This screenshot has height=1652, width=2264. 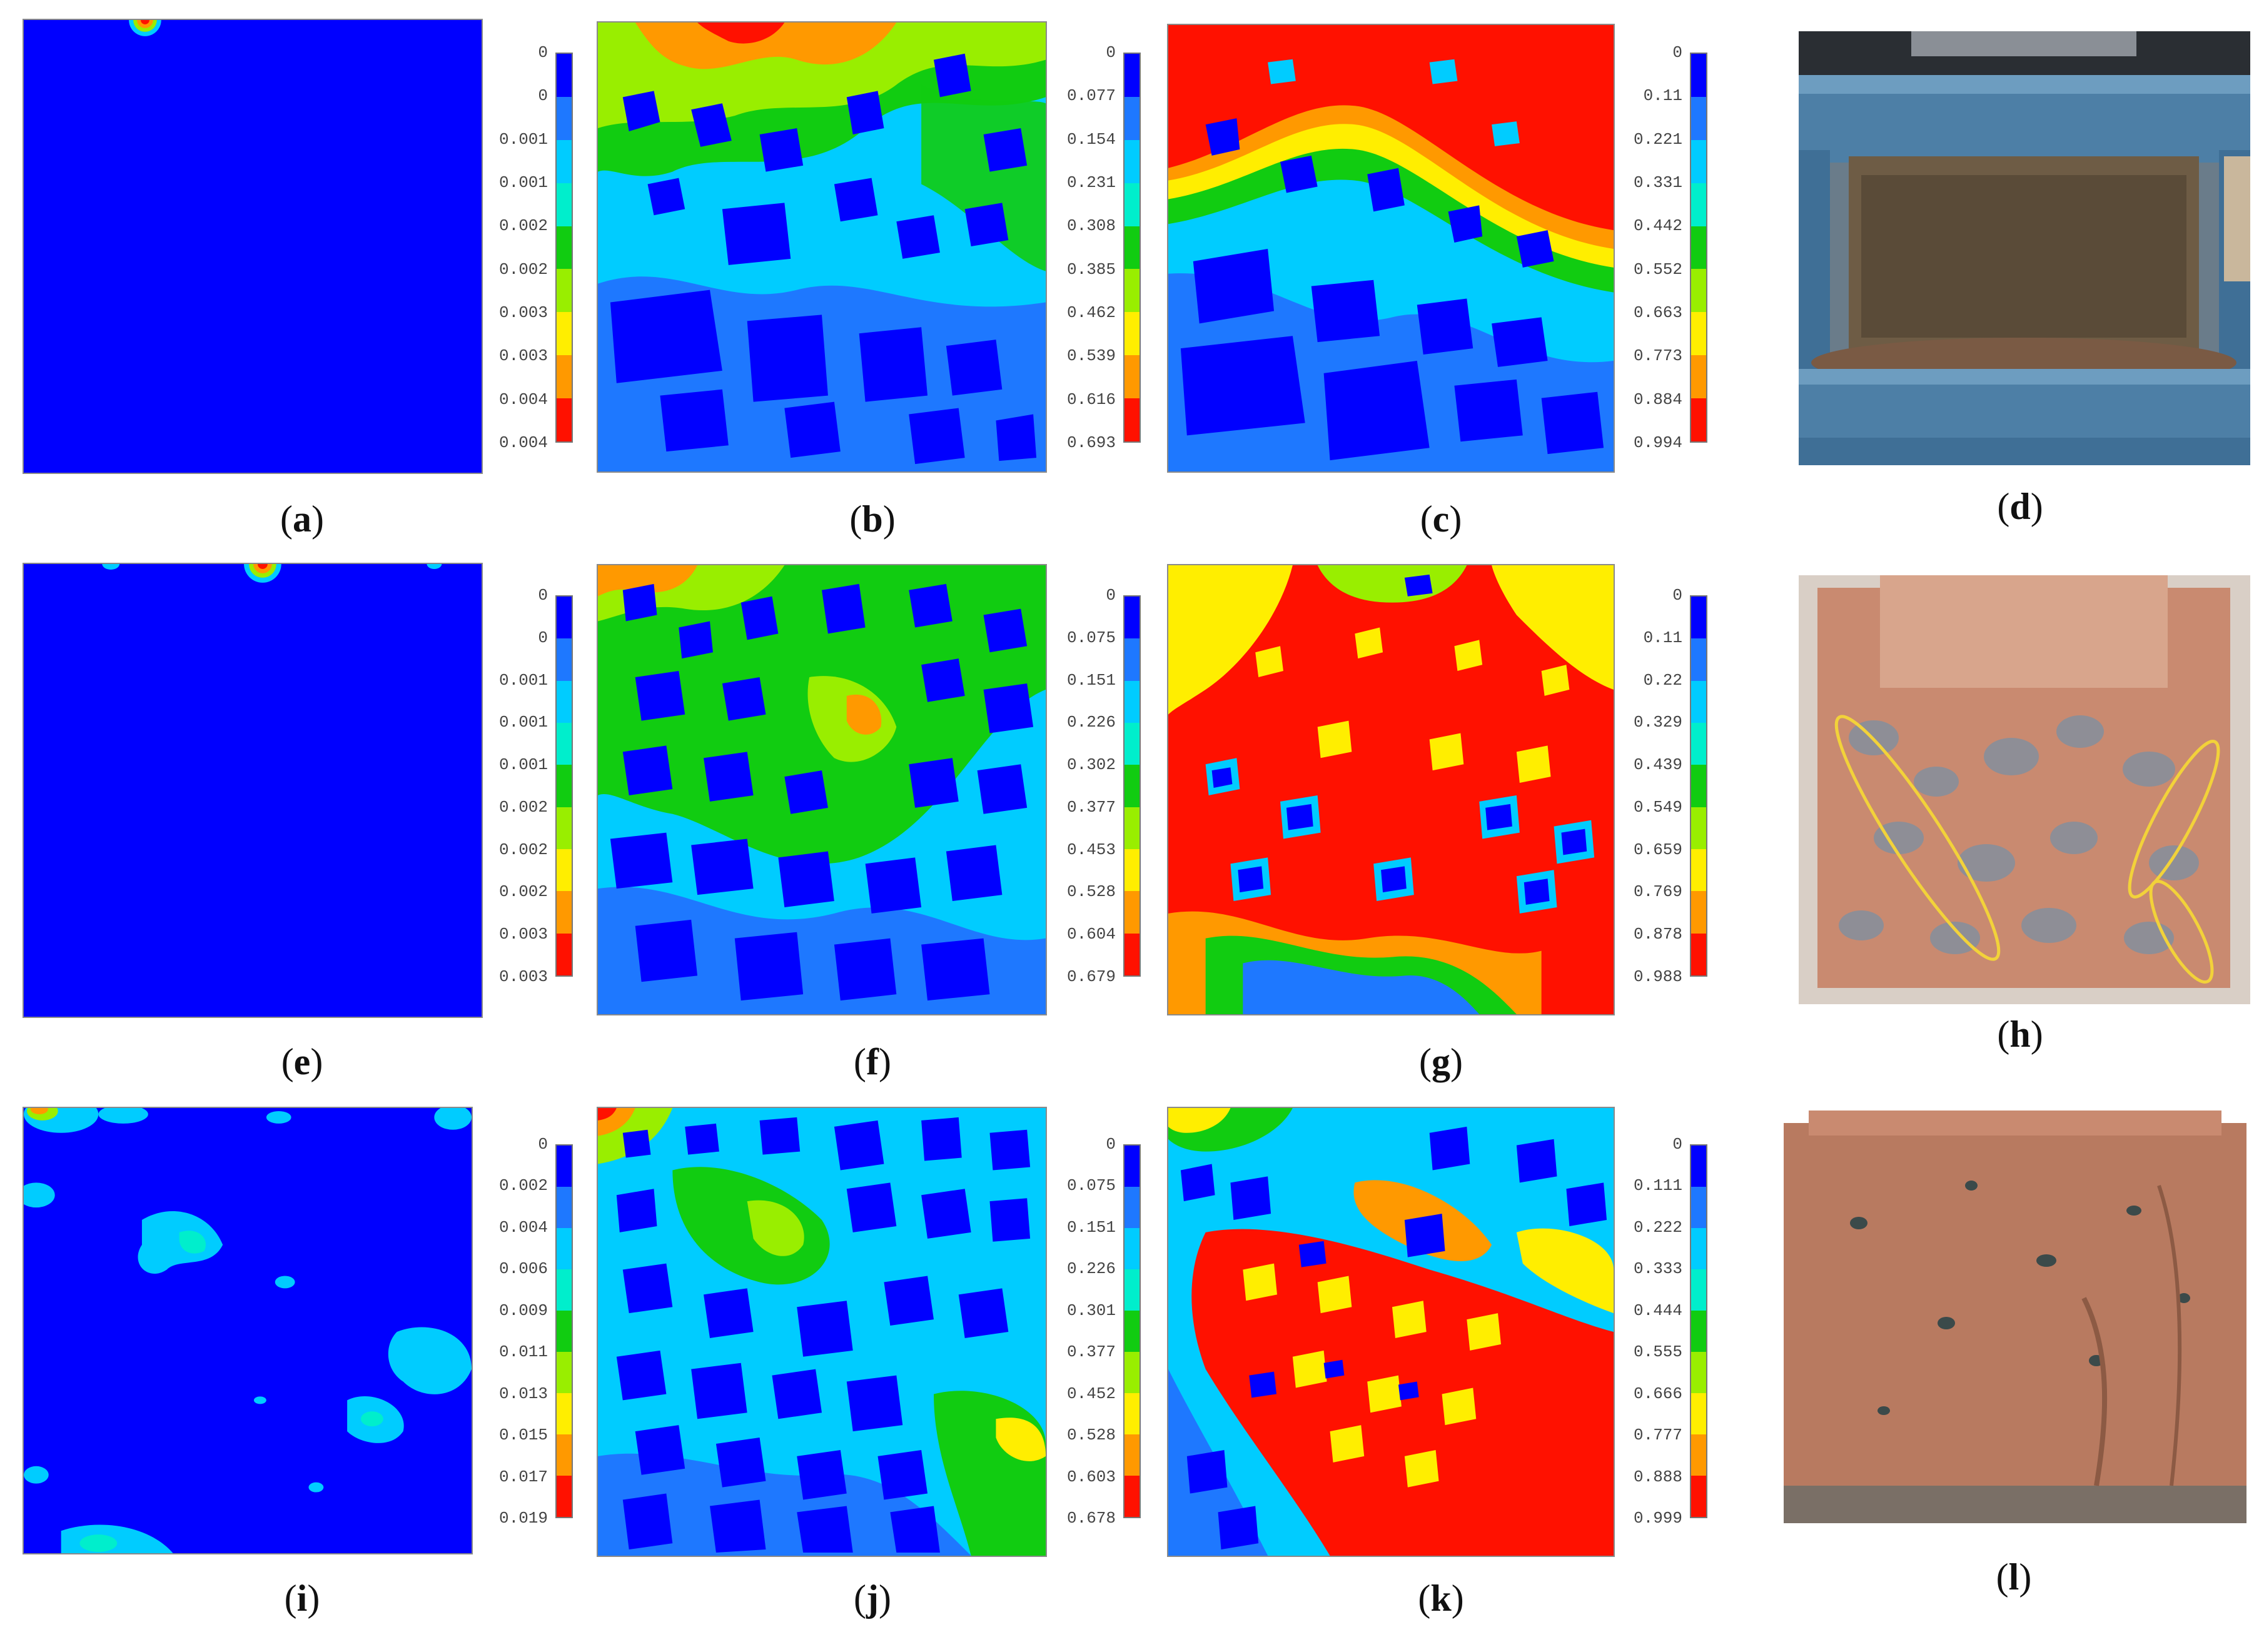 I want to click on colorbar-tick-label: 0.333, so click(x=1658, y=1269).